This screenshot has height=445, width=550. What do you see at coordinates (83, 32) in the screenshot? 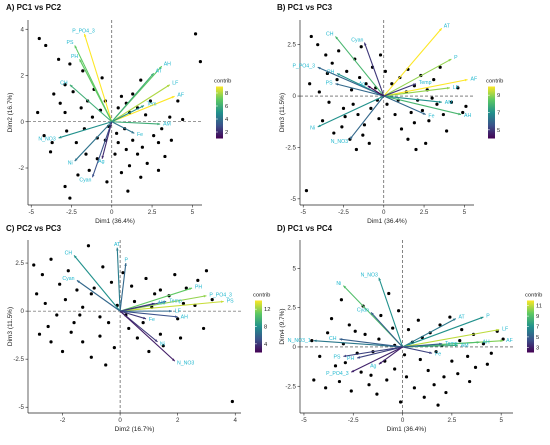
I see `vector-label: P_PO4_3` at bounding box center [83, 32].